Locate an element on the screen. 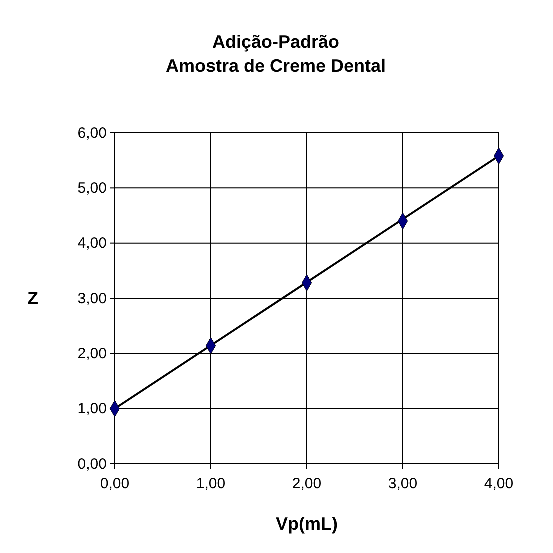 This screenshot has width=553, height=553. y-tick-label: 1,00 is located at coordinates (92, 409).